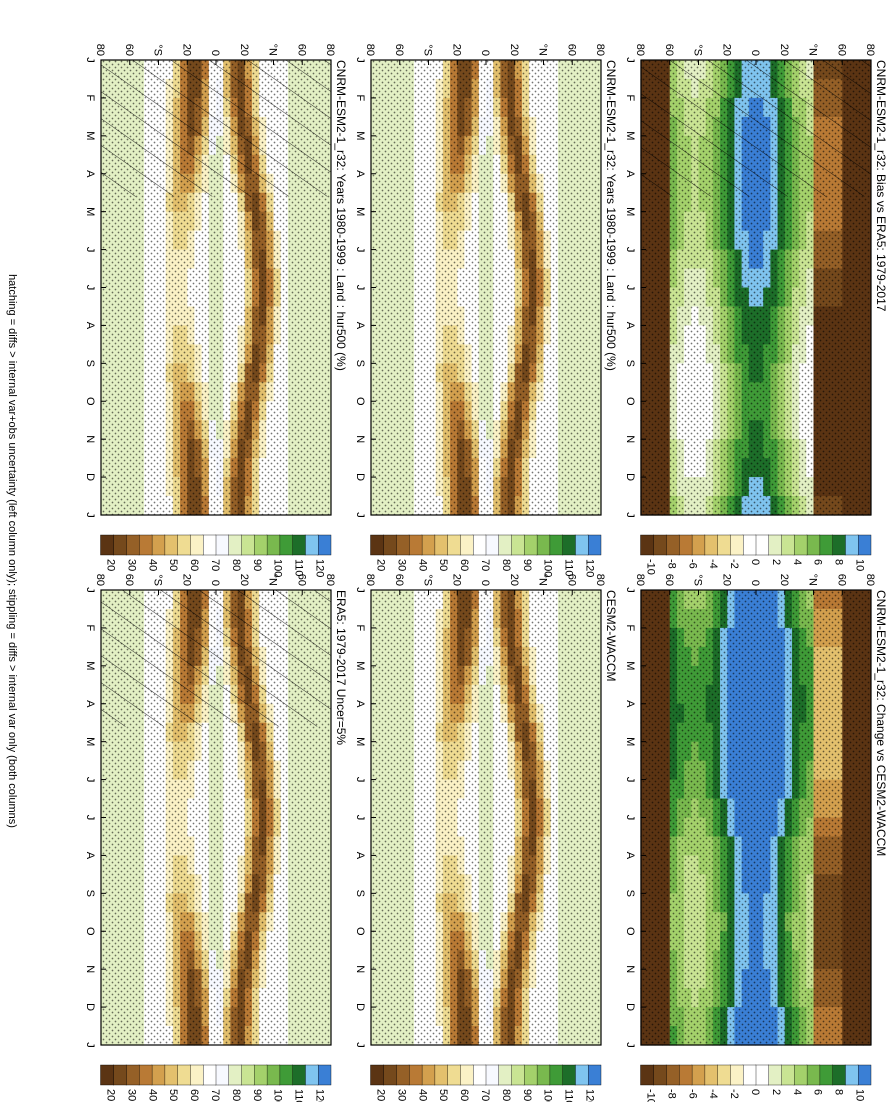 The height and width of the screenshot is (1102, 891). Describe the element at coordinates (692, 564) in the screenshot. I see `colorbar-label: -6` at that location.